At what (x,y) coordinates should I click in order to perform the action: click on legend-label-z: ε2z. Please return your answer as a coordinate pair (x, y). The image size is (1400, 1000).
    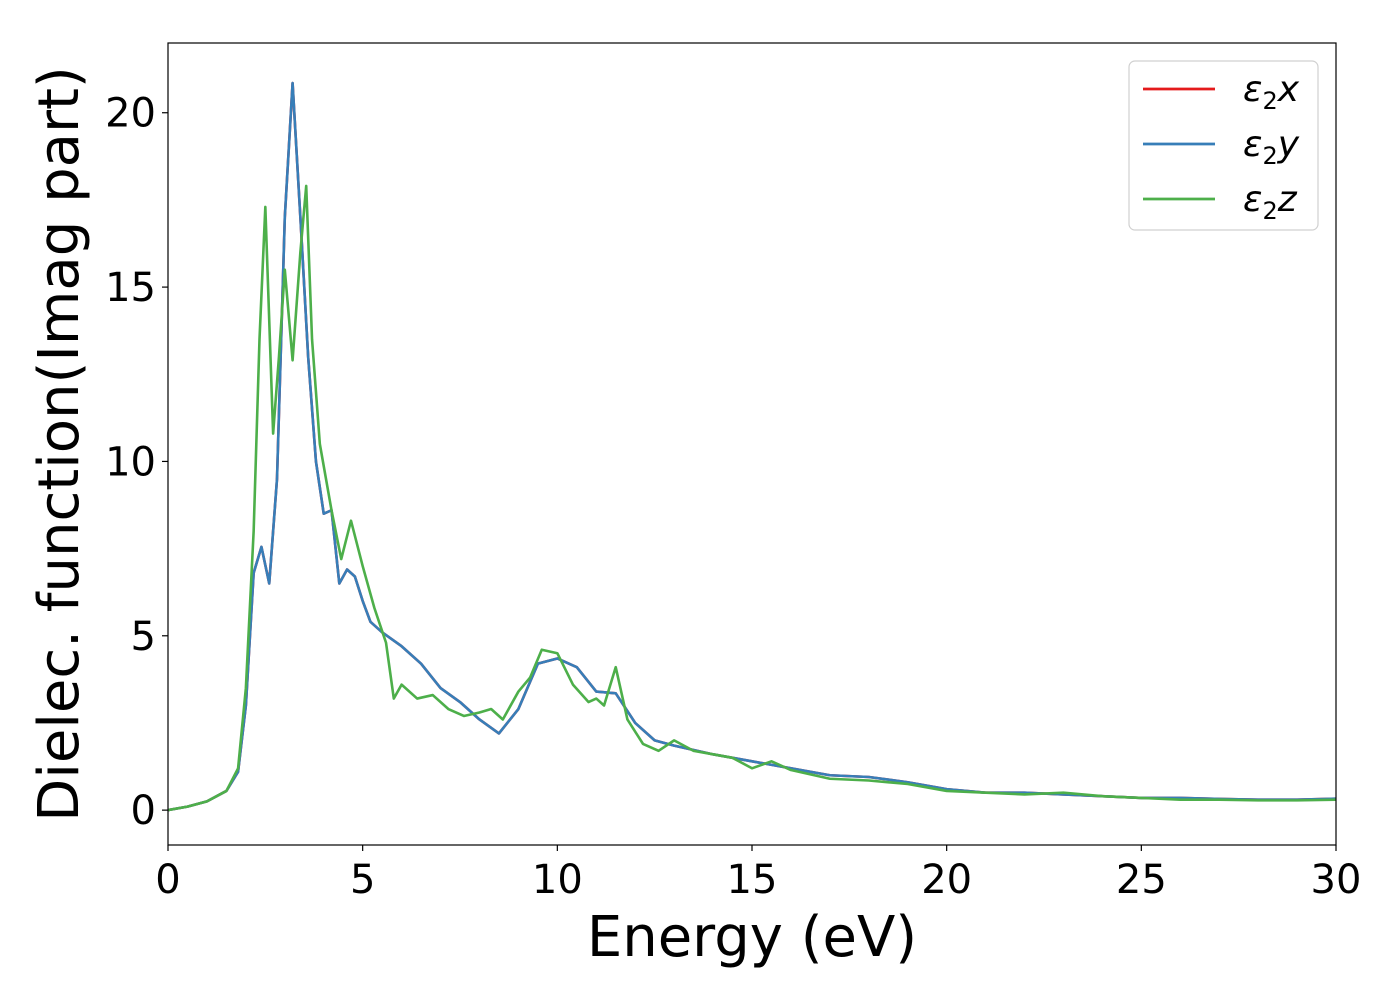
    Looking at the image, I should click on (1270, 202).